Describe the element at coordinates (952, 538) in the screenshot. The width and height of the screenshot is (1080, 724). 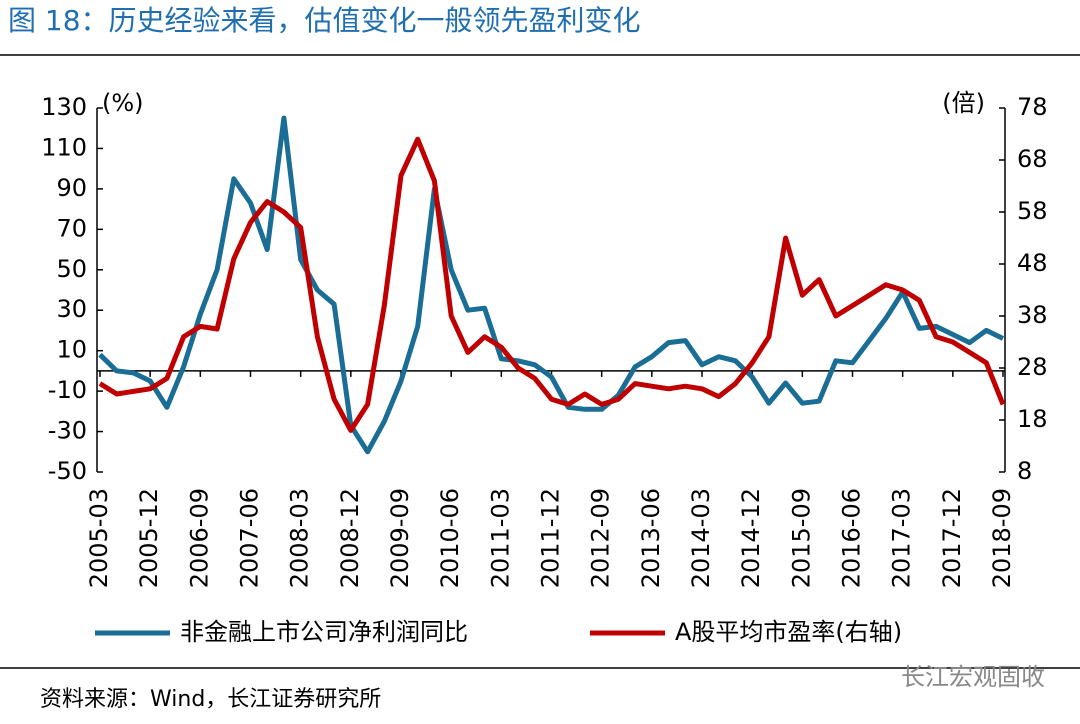
I see `x-tick-label: 2017-12` at that location.